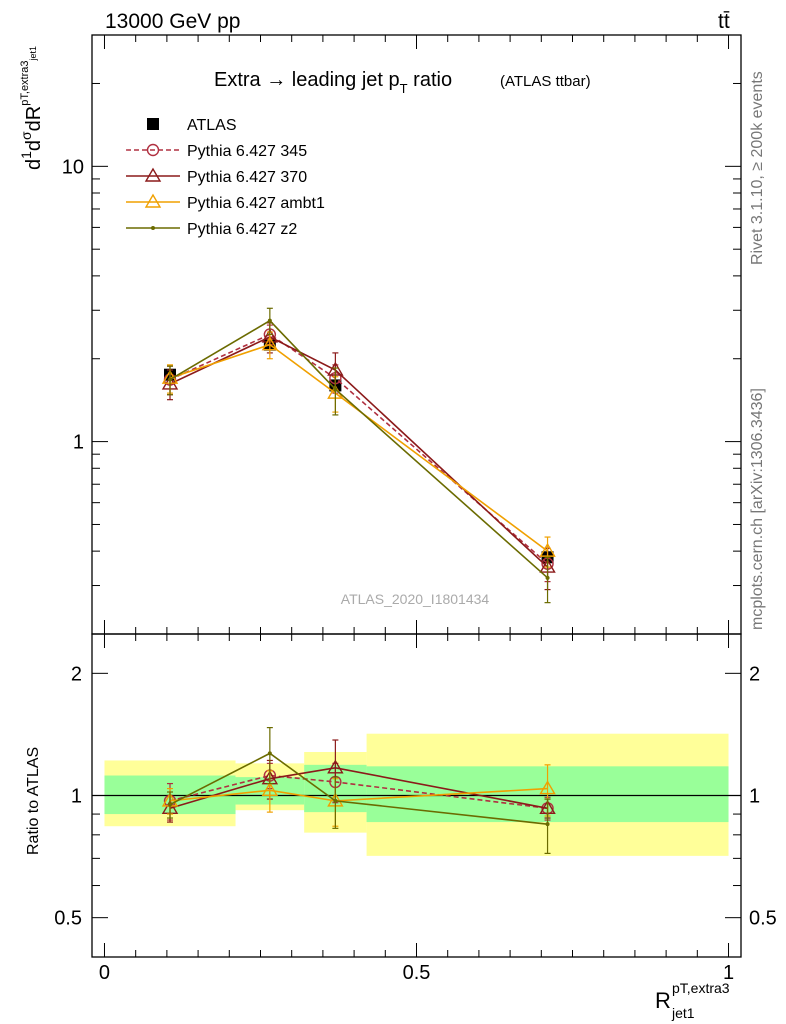 The image size is (786, 1024). I want to click on legend-entry: ATLAS, so click(212, 125).